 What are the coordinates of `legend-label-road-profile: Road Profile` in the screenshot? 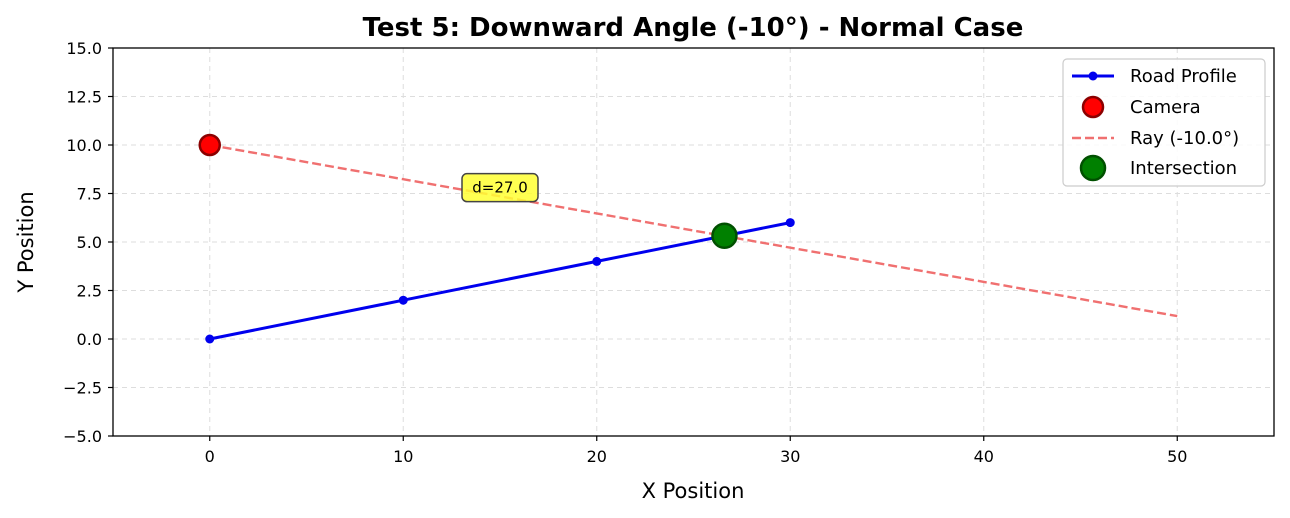 It's located at (1183, 76).